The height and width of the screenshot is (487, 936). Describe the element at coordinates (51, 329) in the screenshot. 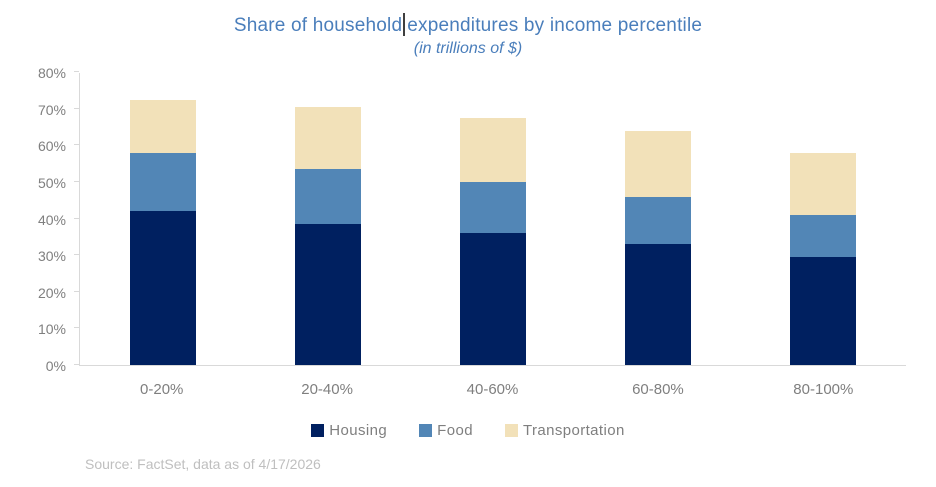

I see `y-axis-label: 10%` at that location.